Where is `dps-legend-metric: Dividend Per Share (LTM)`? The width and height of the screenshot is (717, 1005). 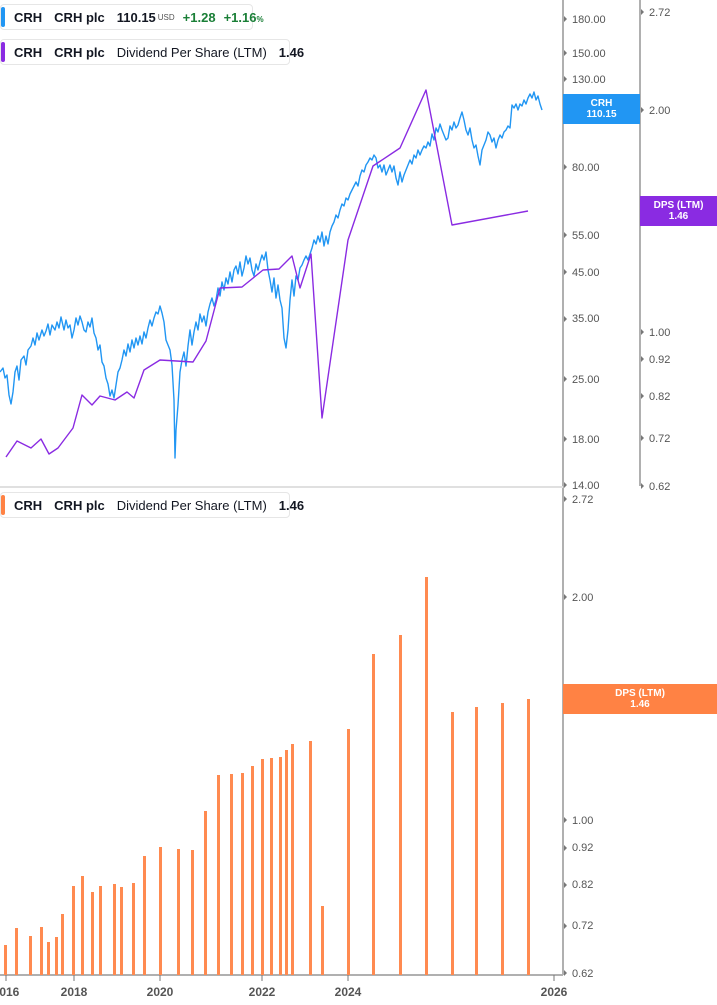
dps-legend-metric: Dividend Per Share (LTM) is located at coordinates (191, 505).